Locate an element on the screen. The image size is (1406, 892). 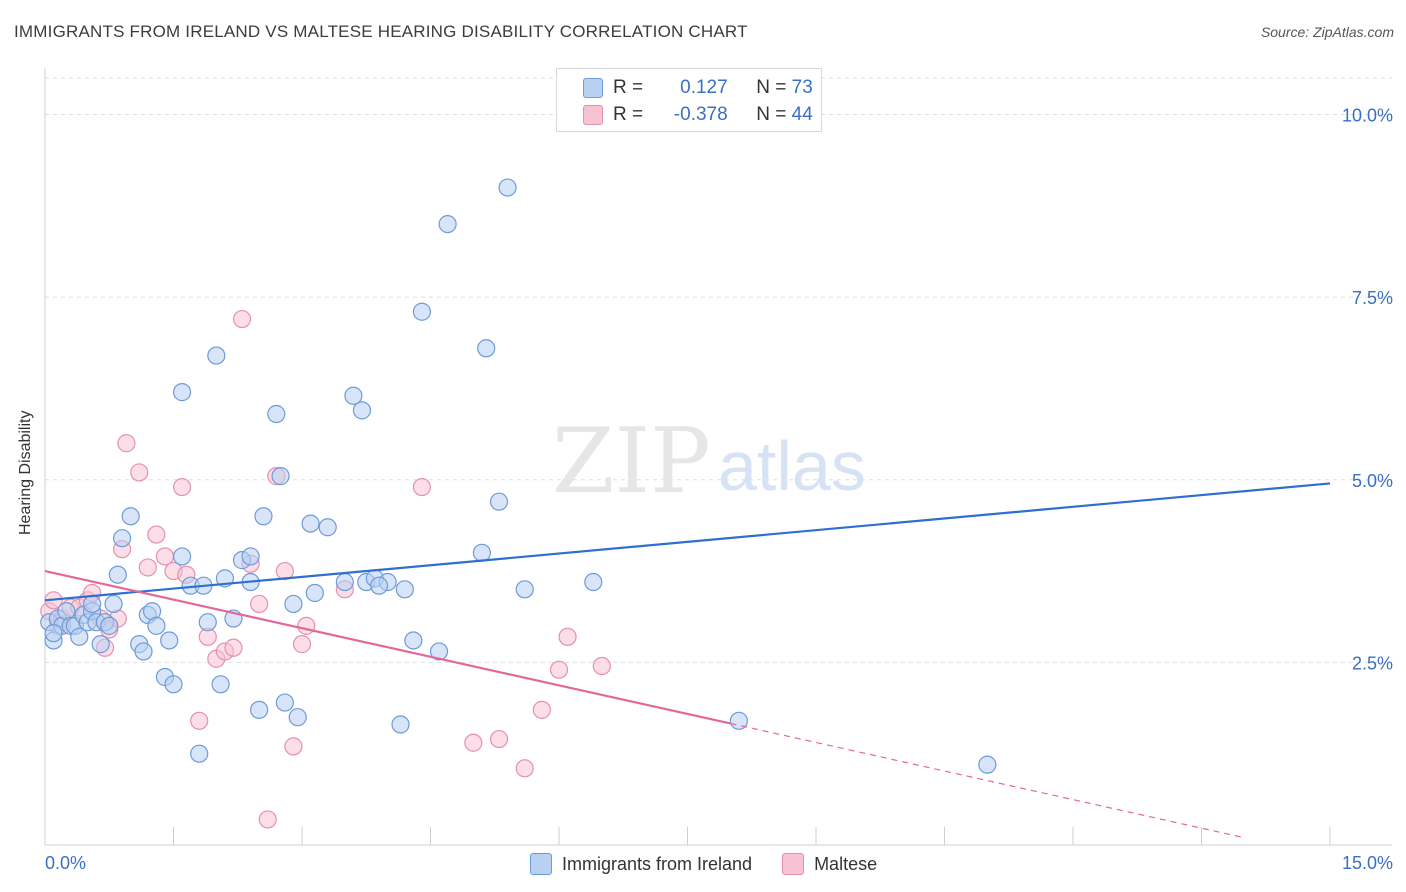
source-credit: Source: ZipAtlas.com is located at coordinates (1327, 32).